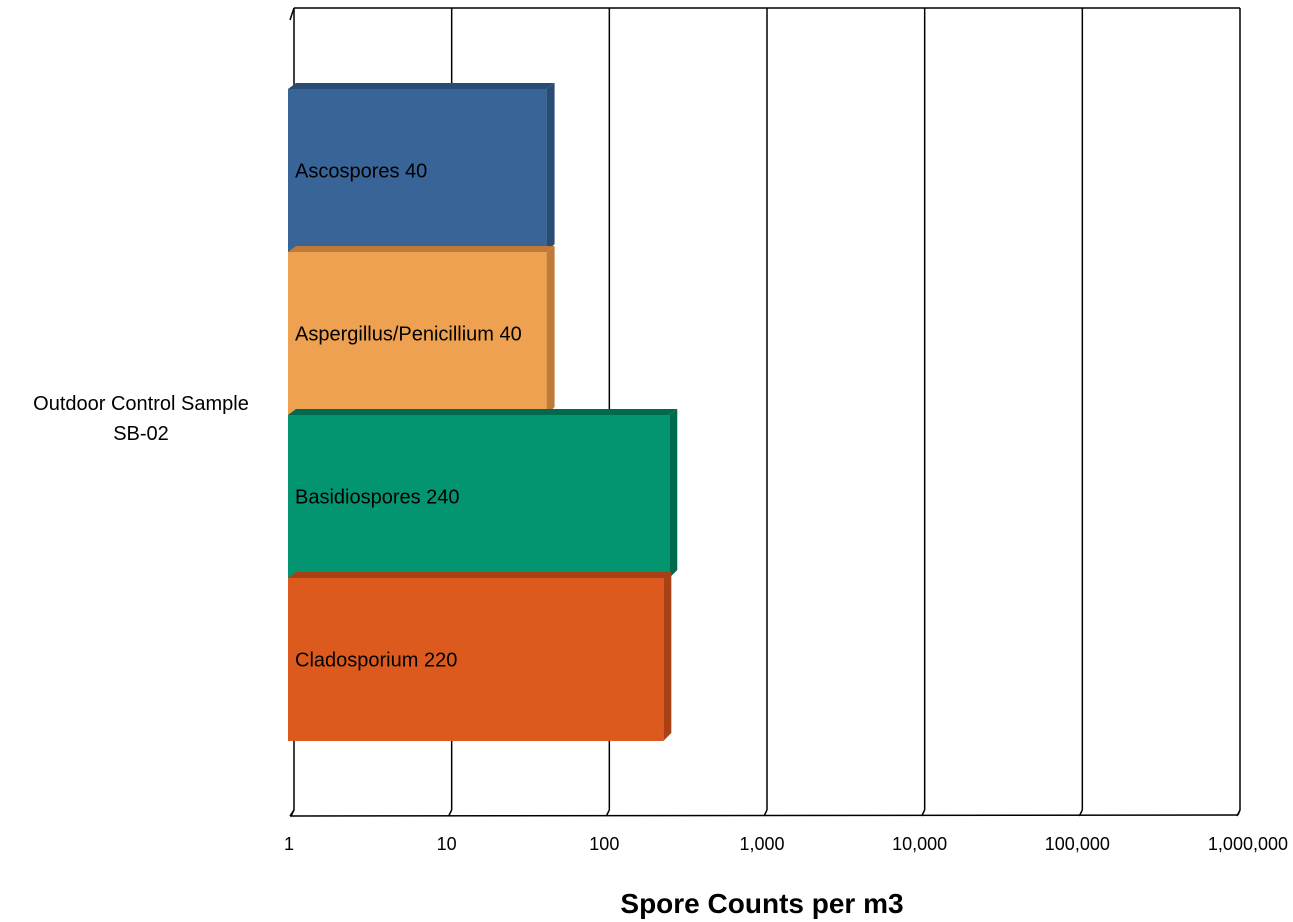 The width and height of the screenshot is (1293, 922). I want to click on bar-label-3: Cladosporium 220, so click(376, 661).